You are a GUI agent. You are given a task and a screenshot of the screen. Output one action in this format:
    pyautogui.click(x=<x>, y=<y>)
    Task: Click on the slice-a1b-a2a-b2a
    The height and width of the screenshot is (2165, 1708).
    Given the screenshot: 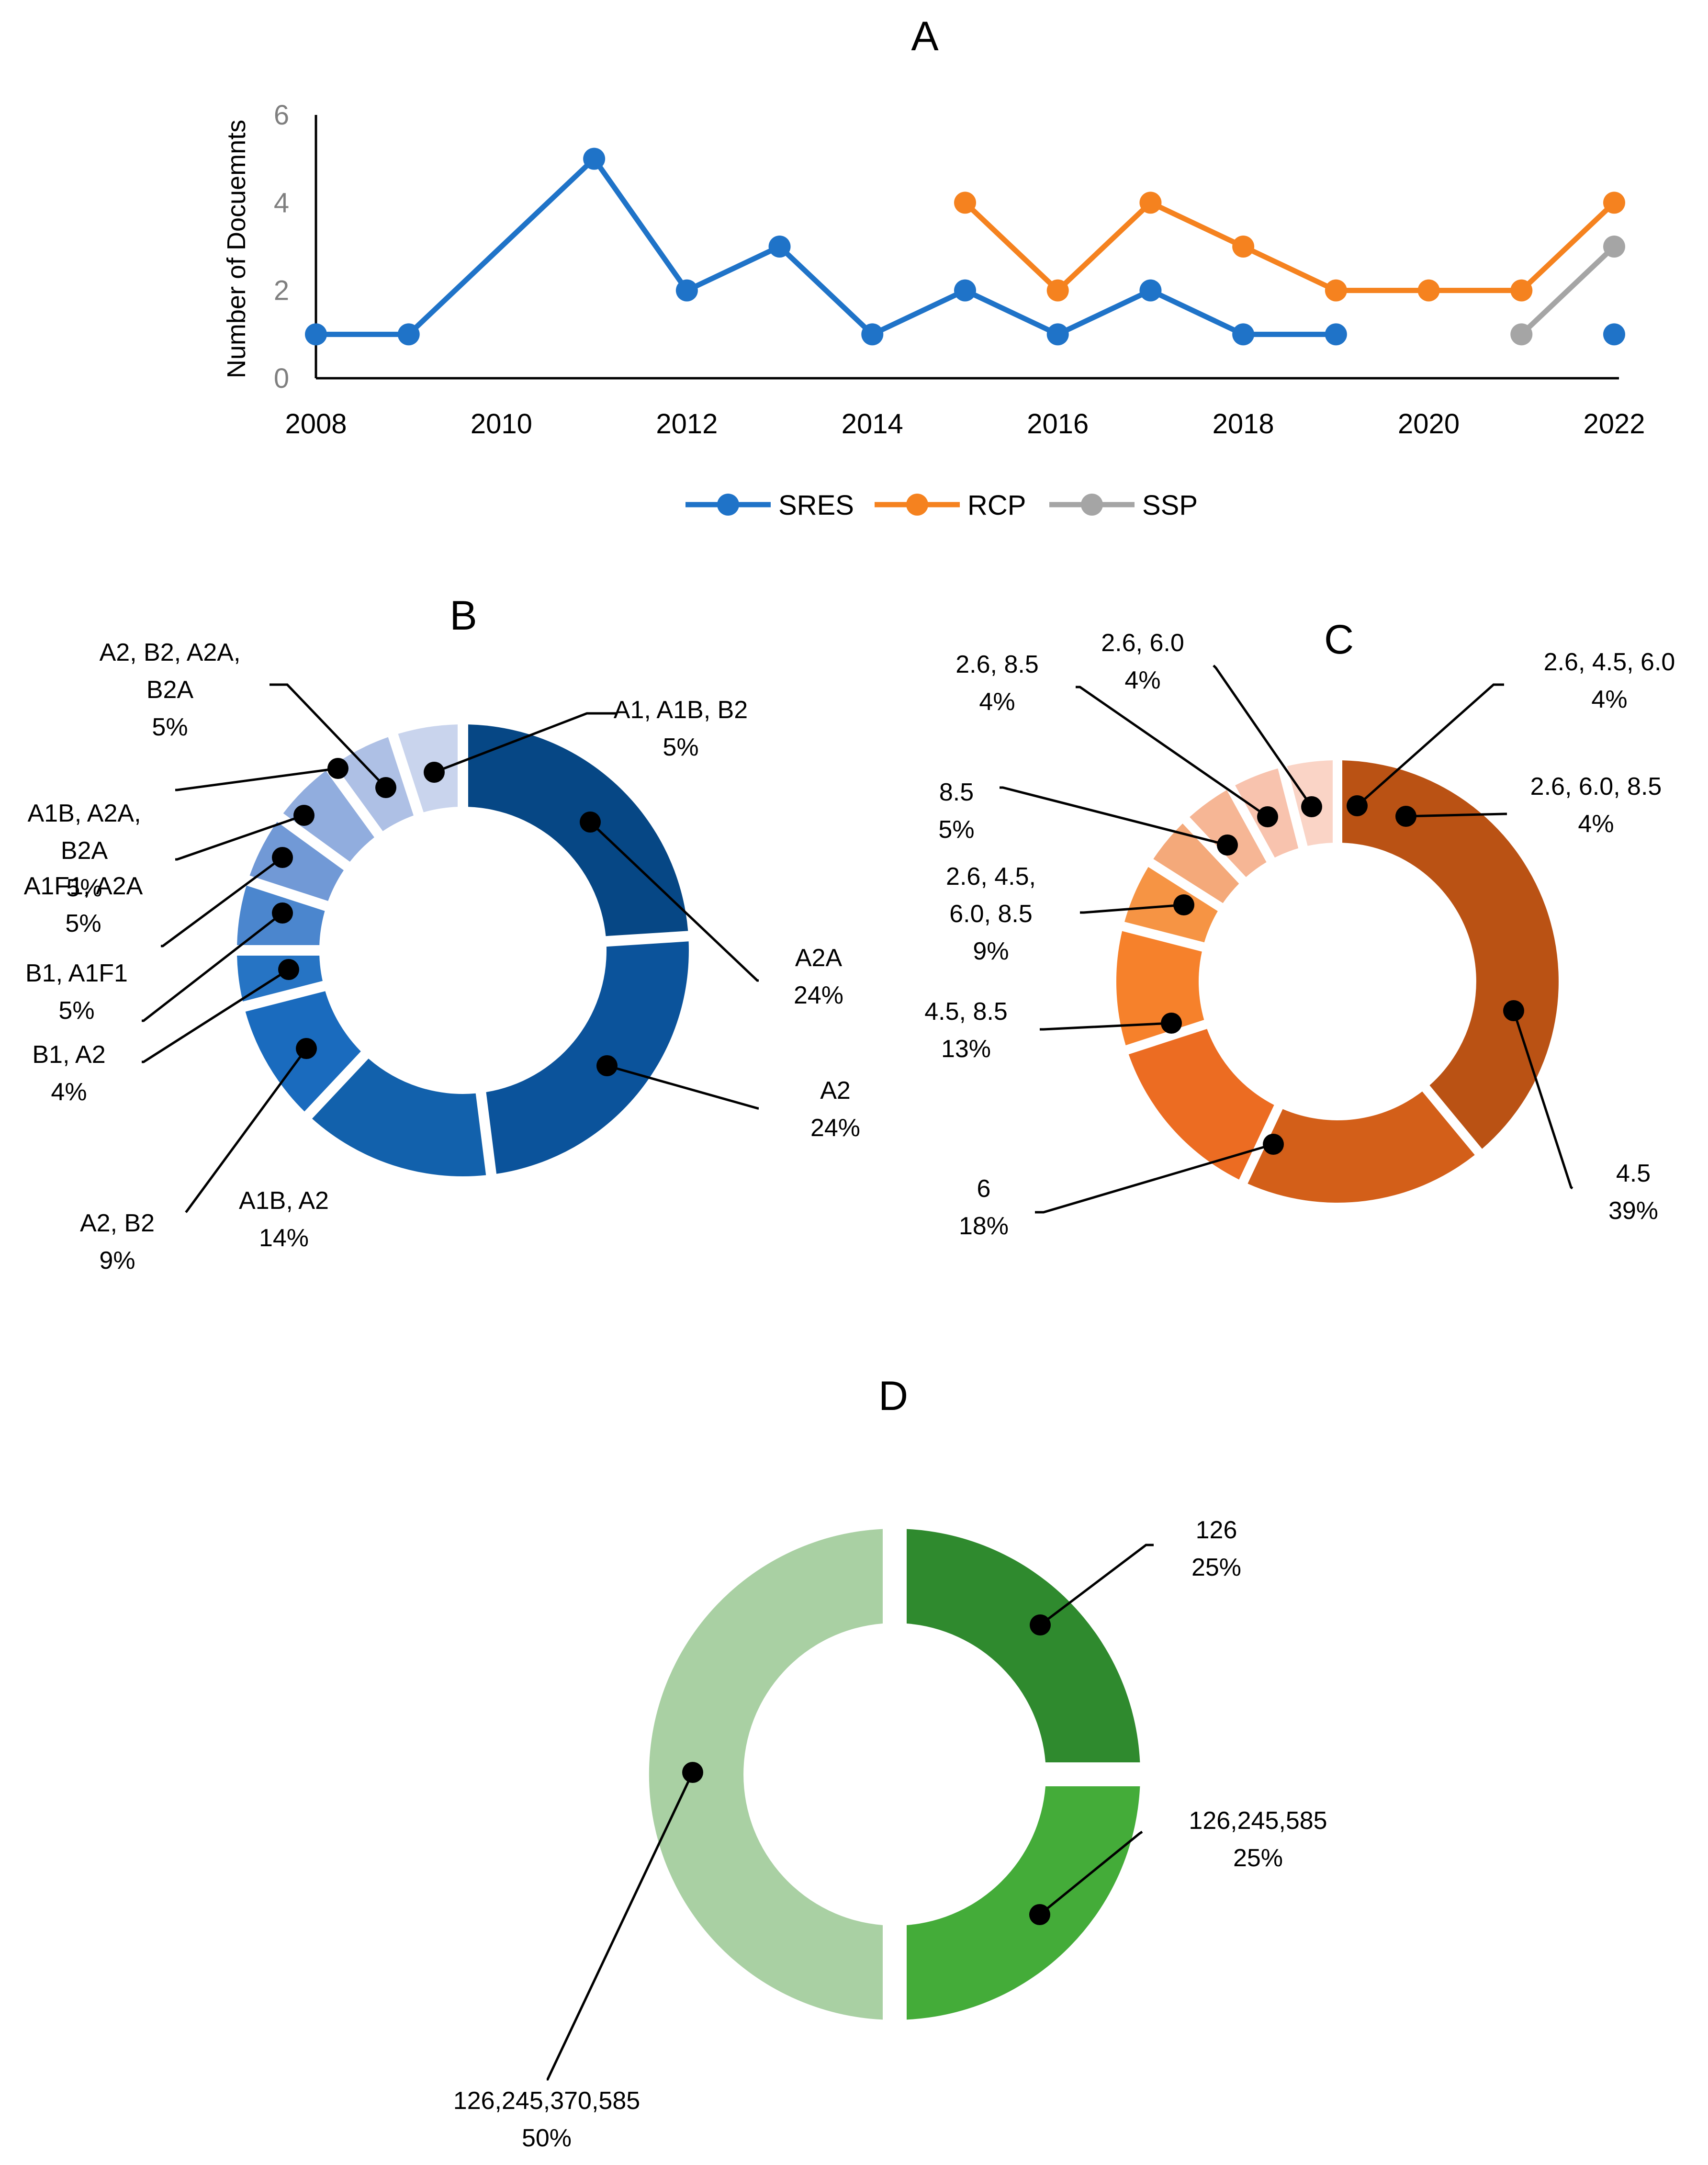 What is the action you would take?
    pyautogui.click(x=328, y=816)
    